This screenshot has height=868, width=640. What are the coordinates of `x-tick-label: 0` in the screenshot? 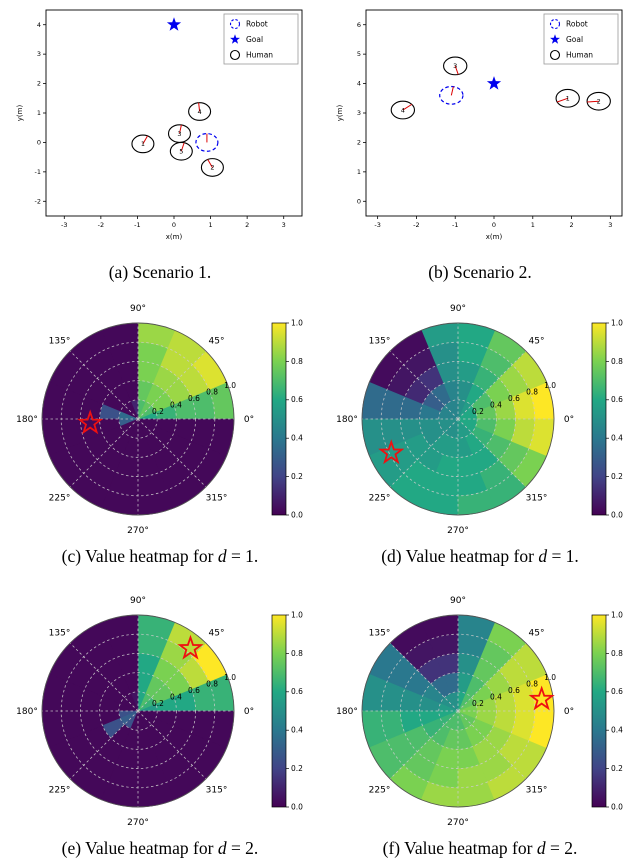 It's located at (494, 225).